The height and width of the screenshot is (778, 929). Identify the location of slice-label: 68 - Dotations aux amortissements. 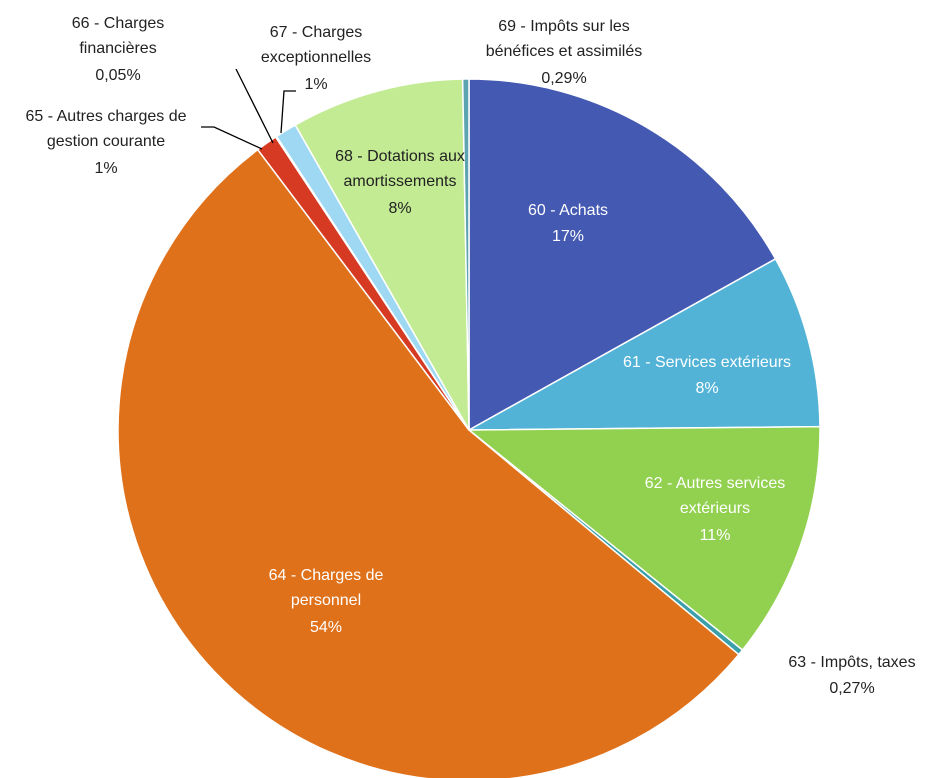
(400, 169).